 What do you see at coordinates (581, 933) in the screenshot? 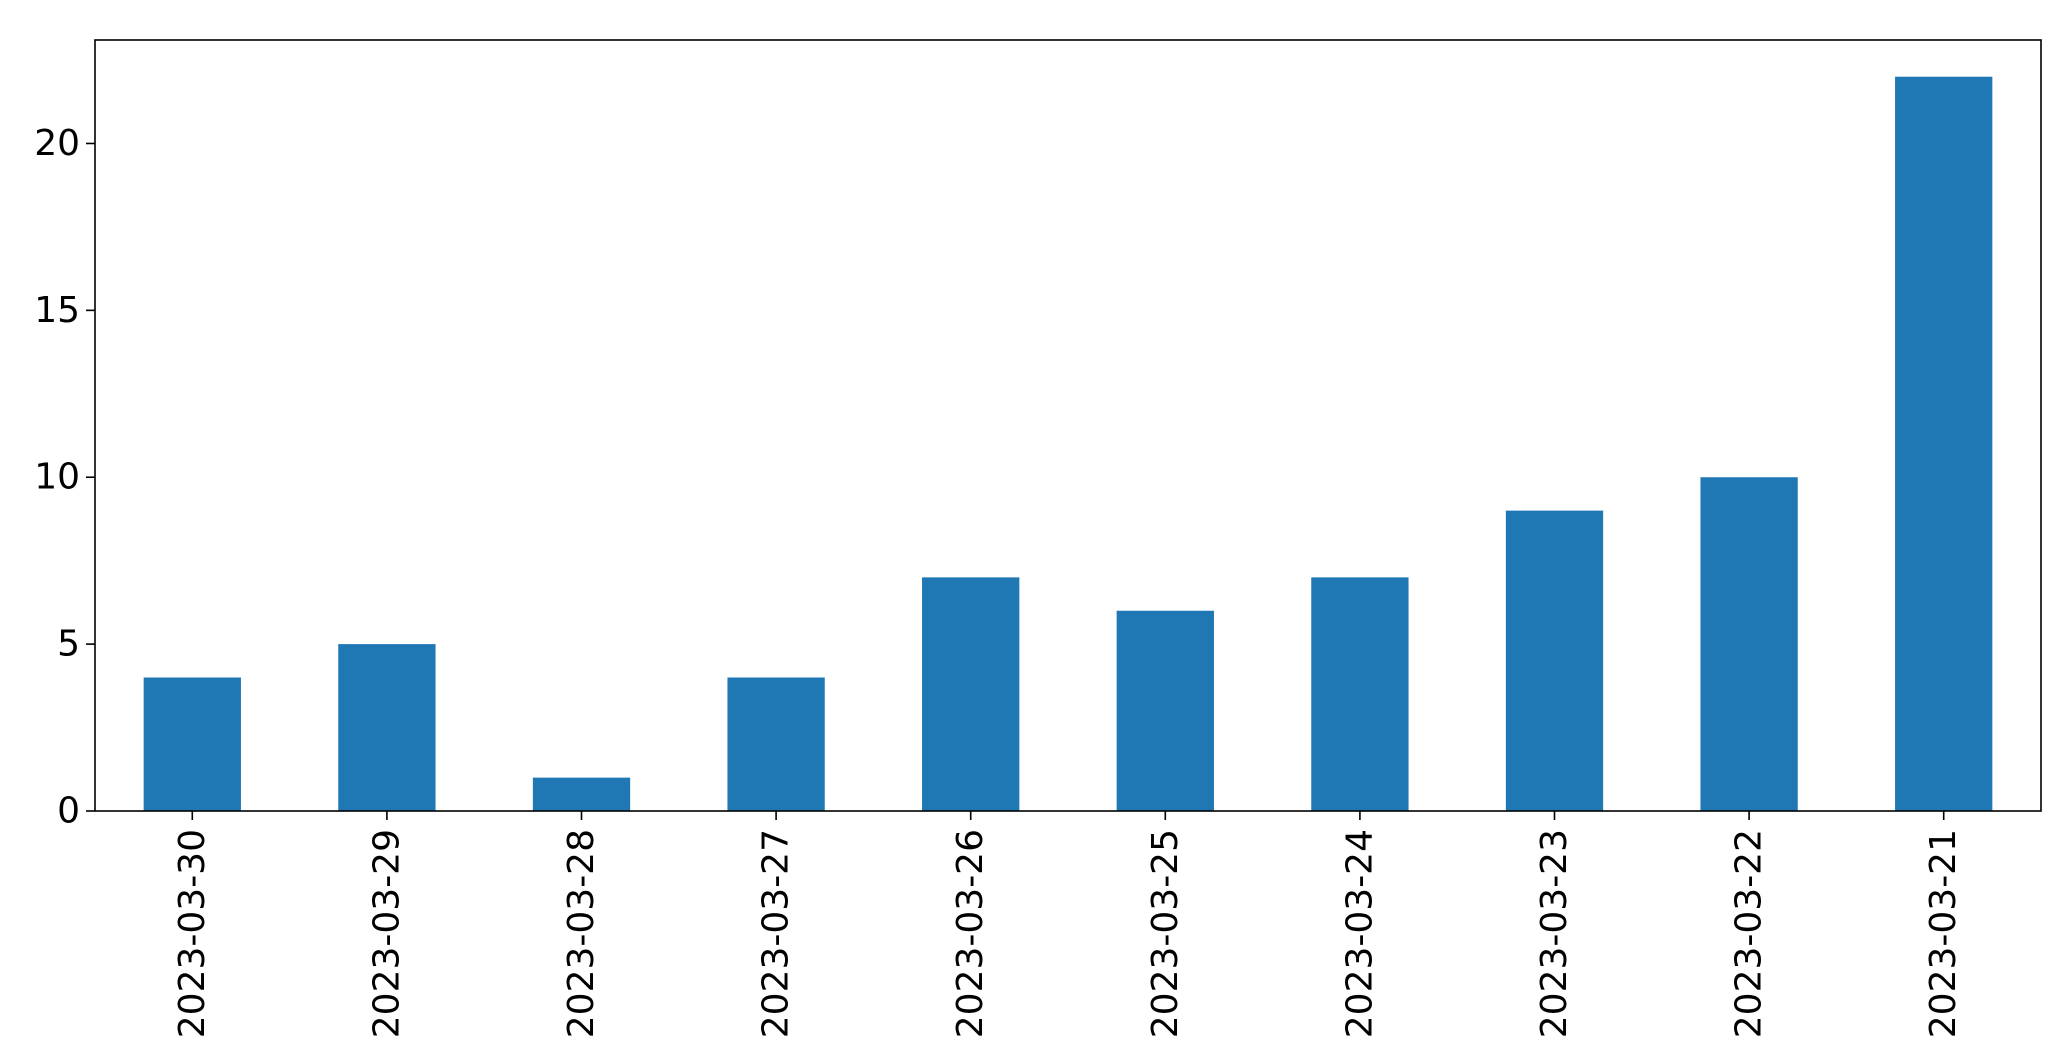
I see `x-tick-label: 2023-03-28` at bounding box center [581, 933].